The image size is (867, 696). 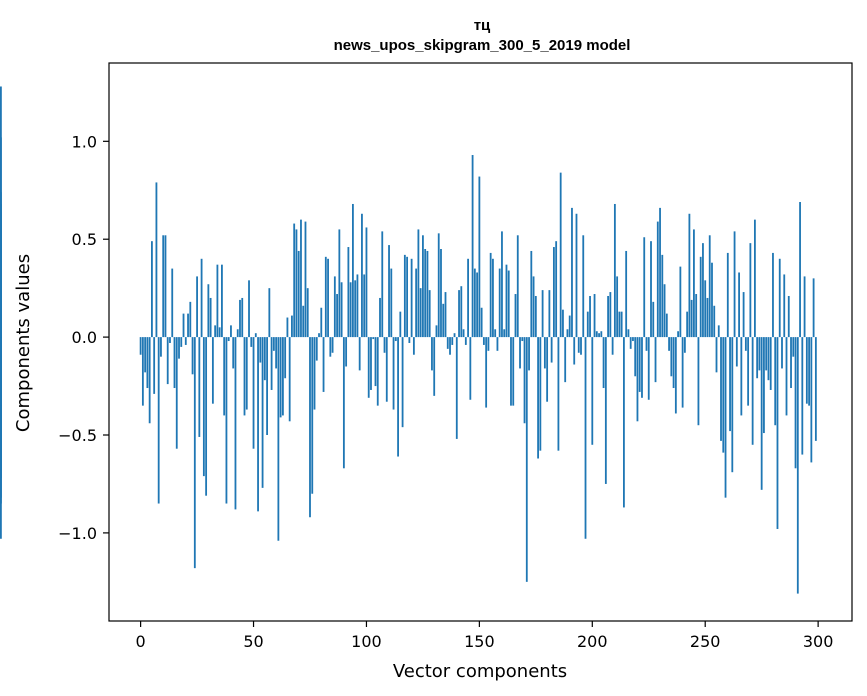 I want to click on x-axis-label: Vector components, so click(x=480, y=671).